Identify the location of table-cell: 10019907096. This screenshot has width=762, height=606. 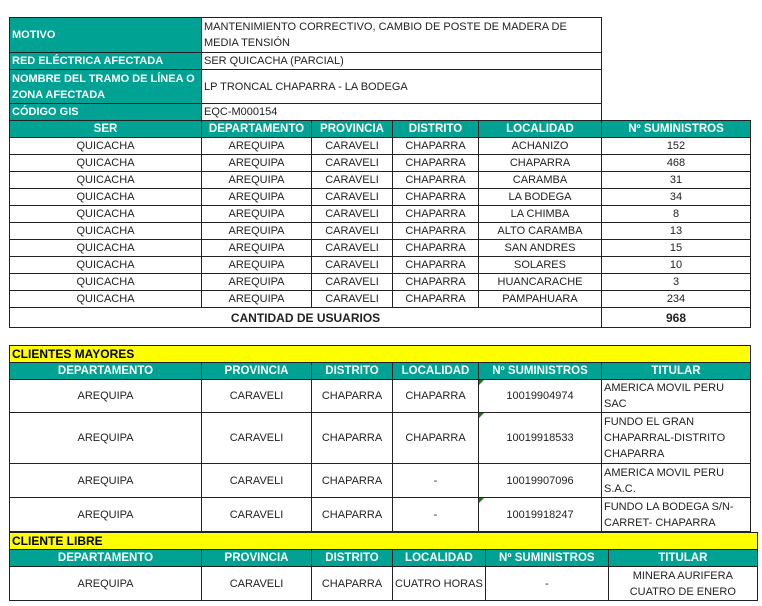
(540, 480).